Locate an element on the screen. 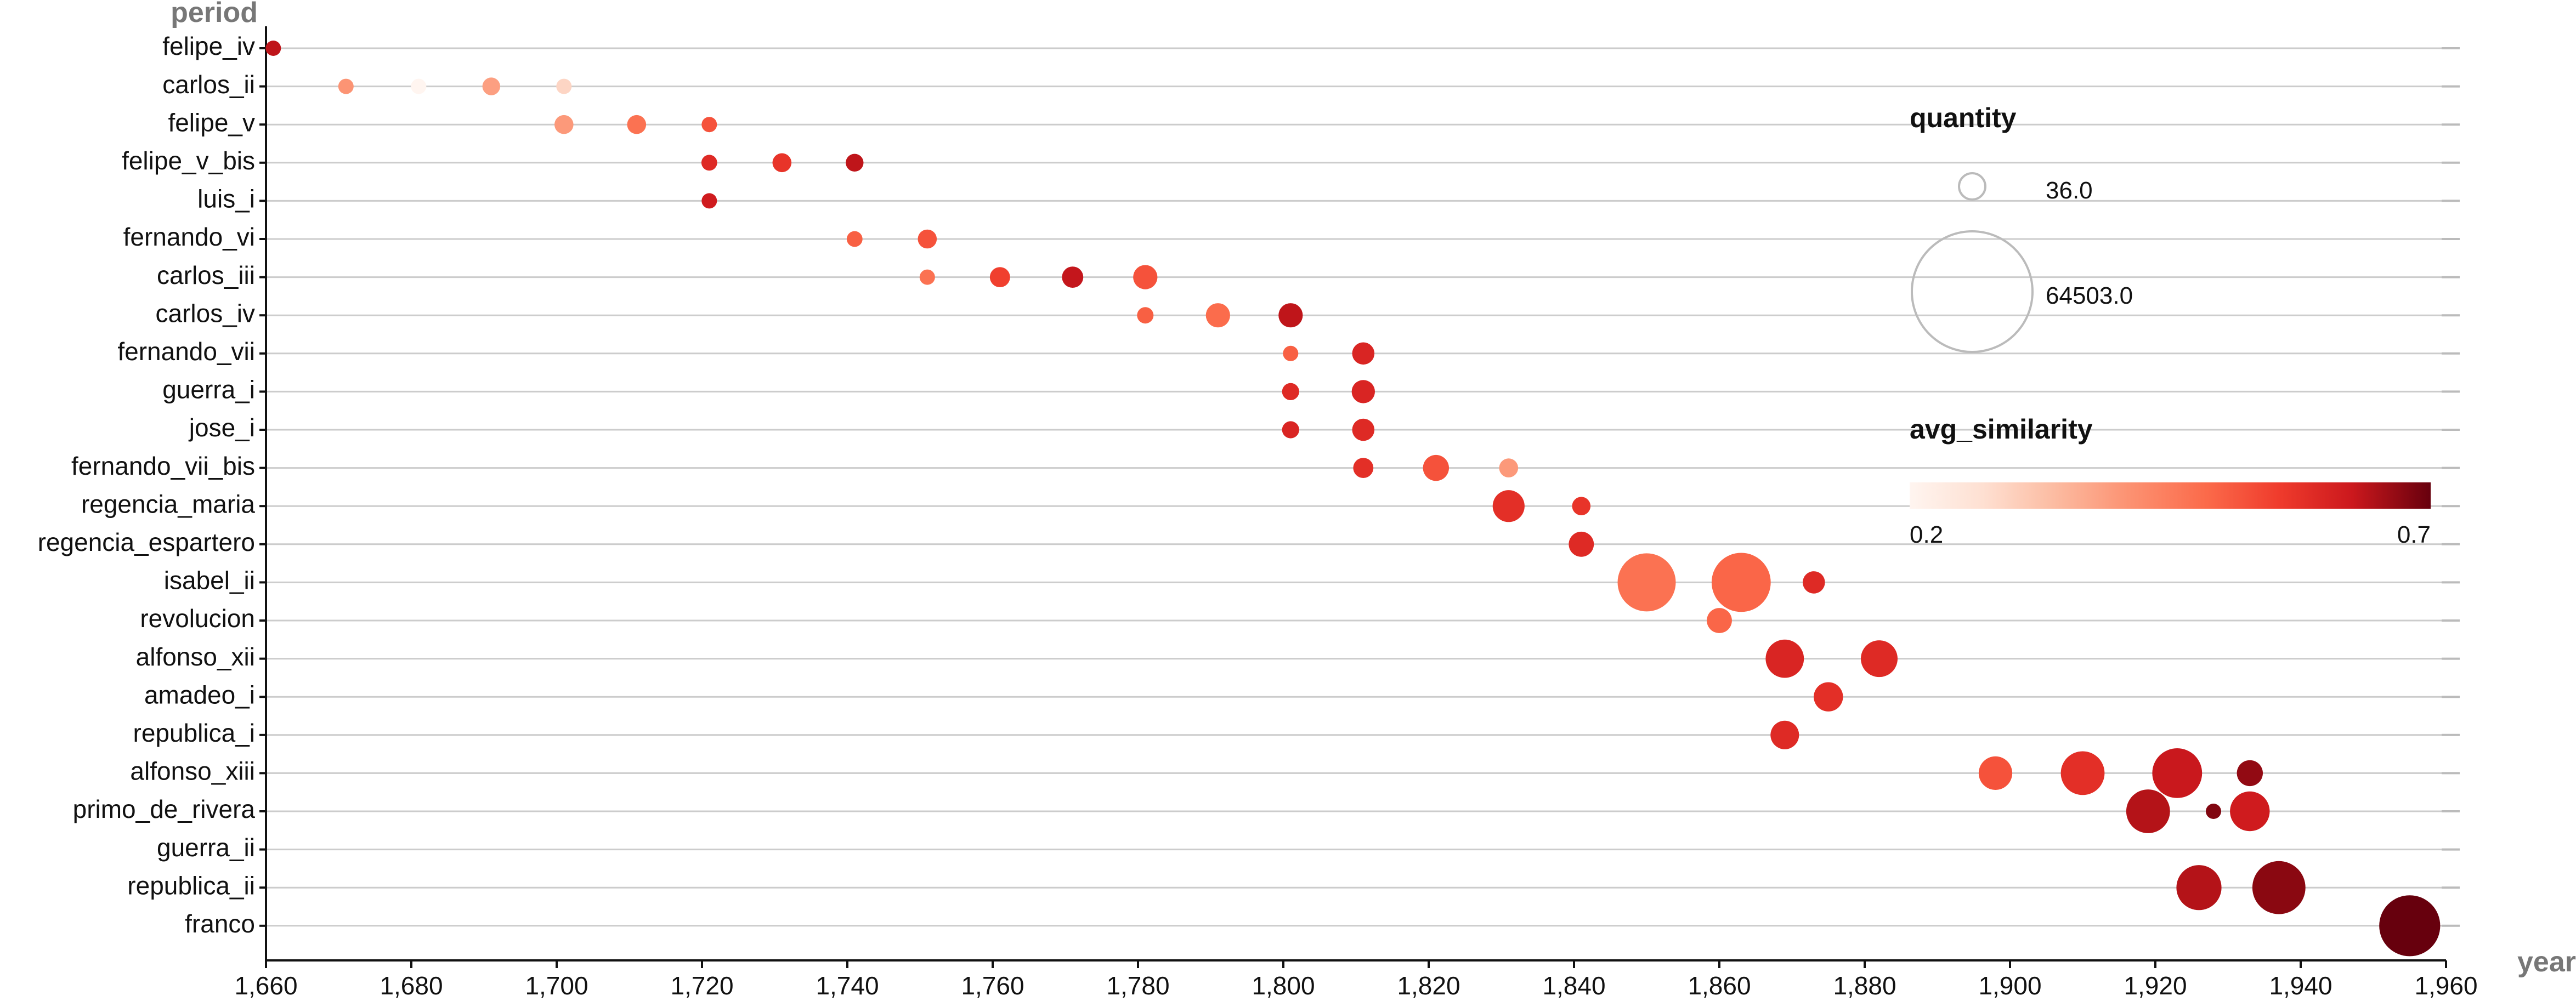  x-tick-label: 1,880 is located at coordinates (1864, 986).